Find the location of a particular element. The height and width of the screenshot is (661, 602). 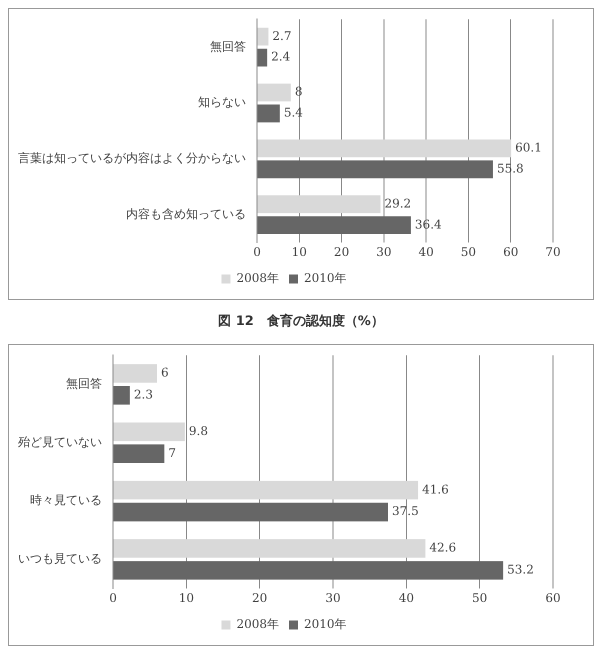

data-label: 29.2 is located at coordinates (398, 203).